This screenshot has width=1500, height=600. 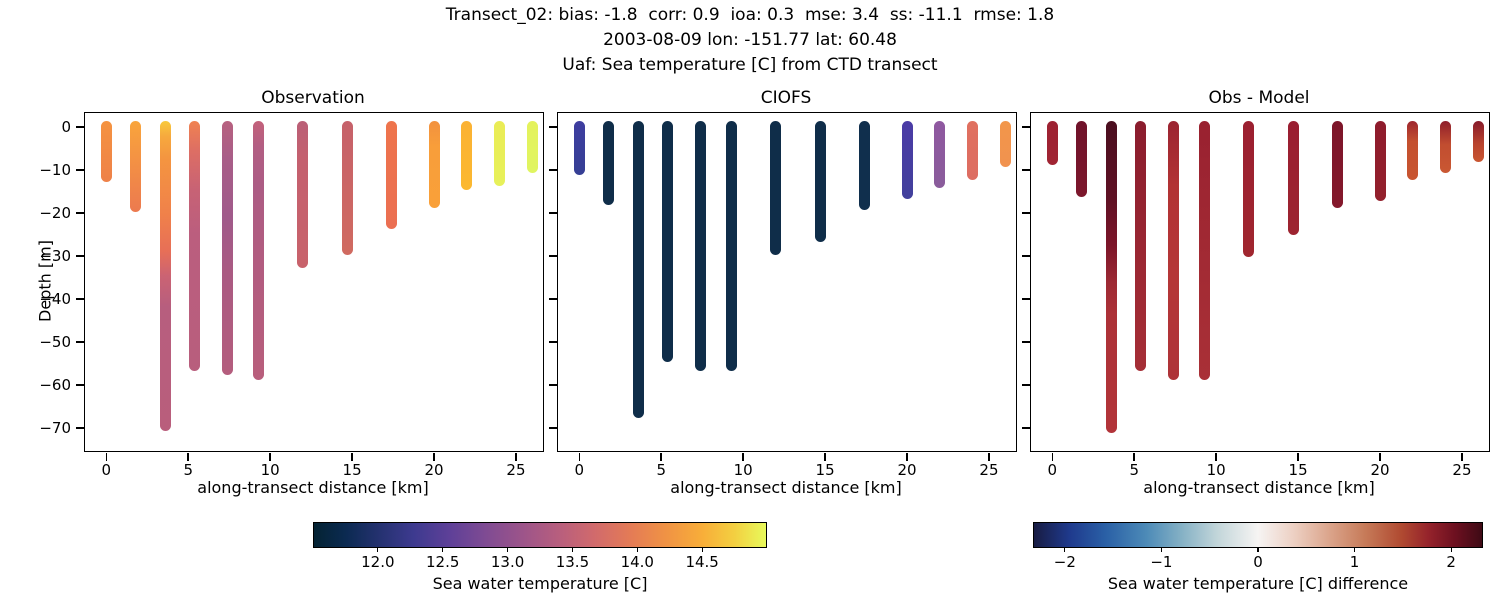 I want to click on colorbar-tick-label: −2, so click(x=1064, y=562).